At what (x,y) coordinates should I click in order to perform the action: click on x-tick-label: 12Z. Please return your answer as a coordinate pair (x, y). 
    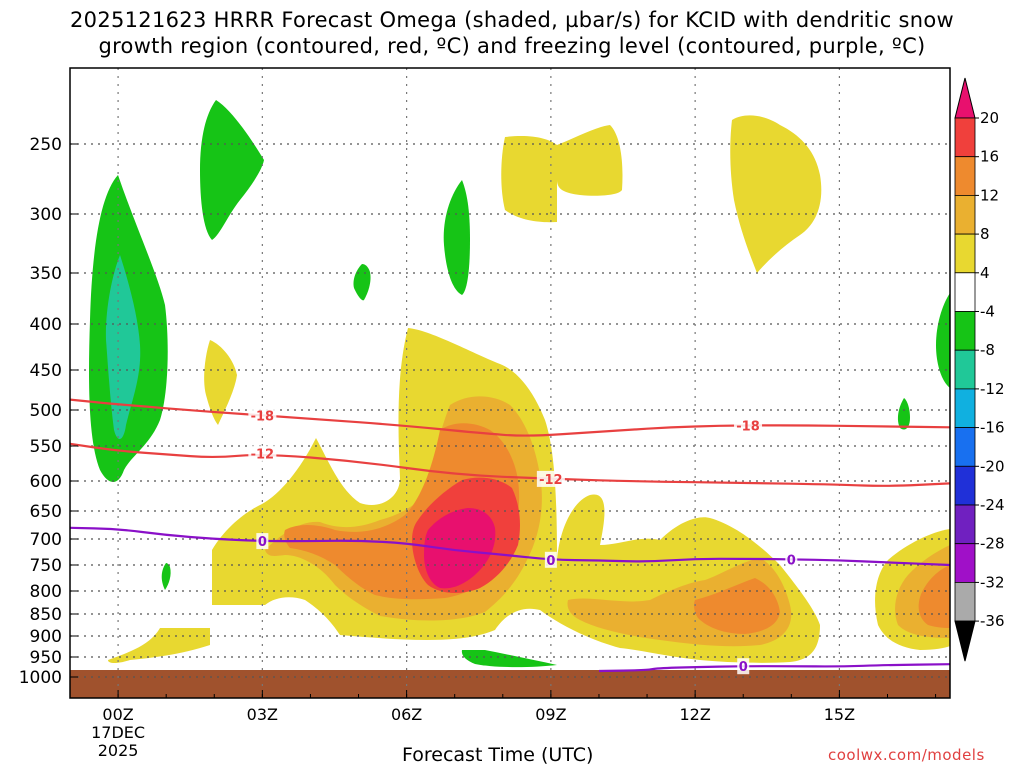
    Looking at the image, I should click on (694, 714).